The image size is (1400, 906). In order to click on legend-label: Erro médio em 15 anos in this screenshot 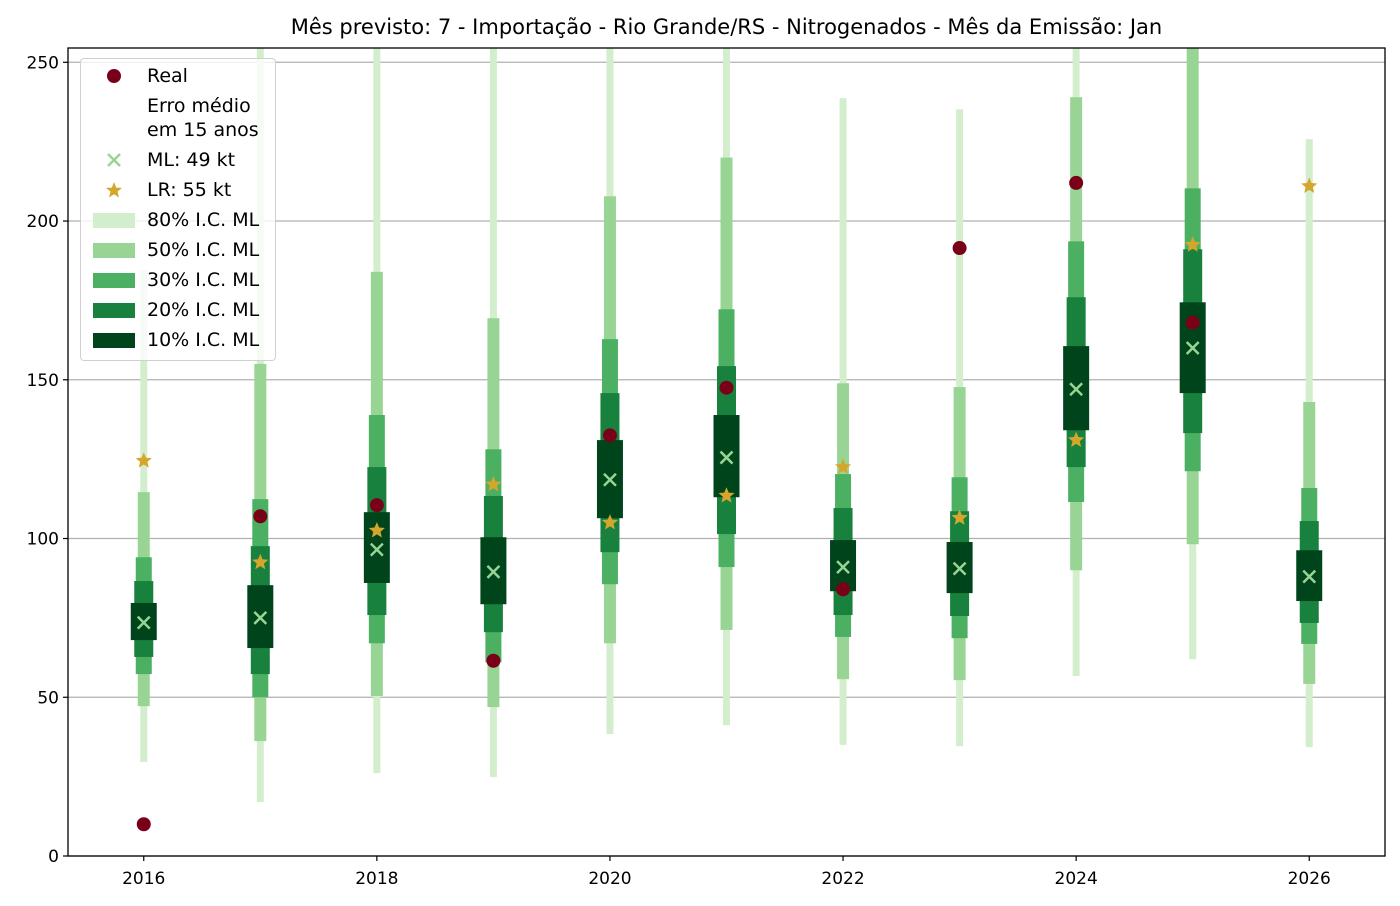, I will do `click(203, 118)`.